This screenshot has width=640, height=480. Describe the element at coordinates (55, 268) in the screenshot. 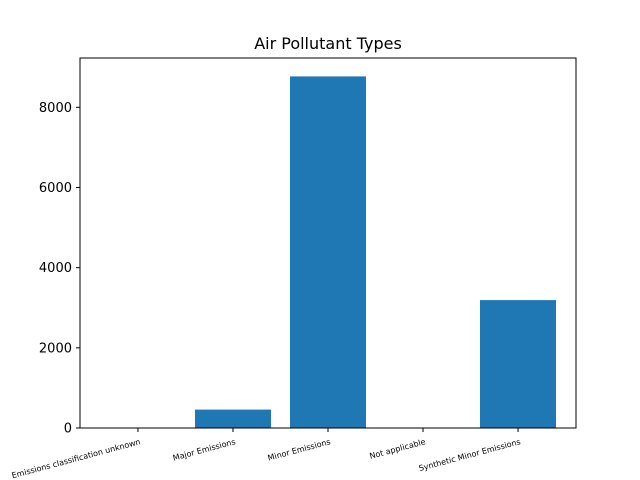

I see `y-tick-label: 4000` at that location.